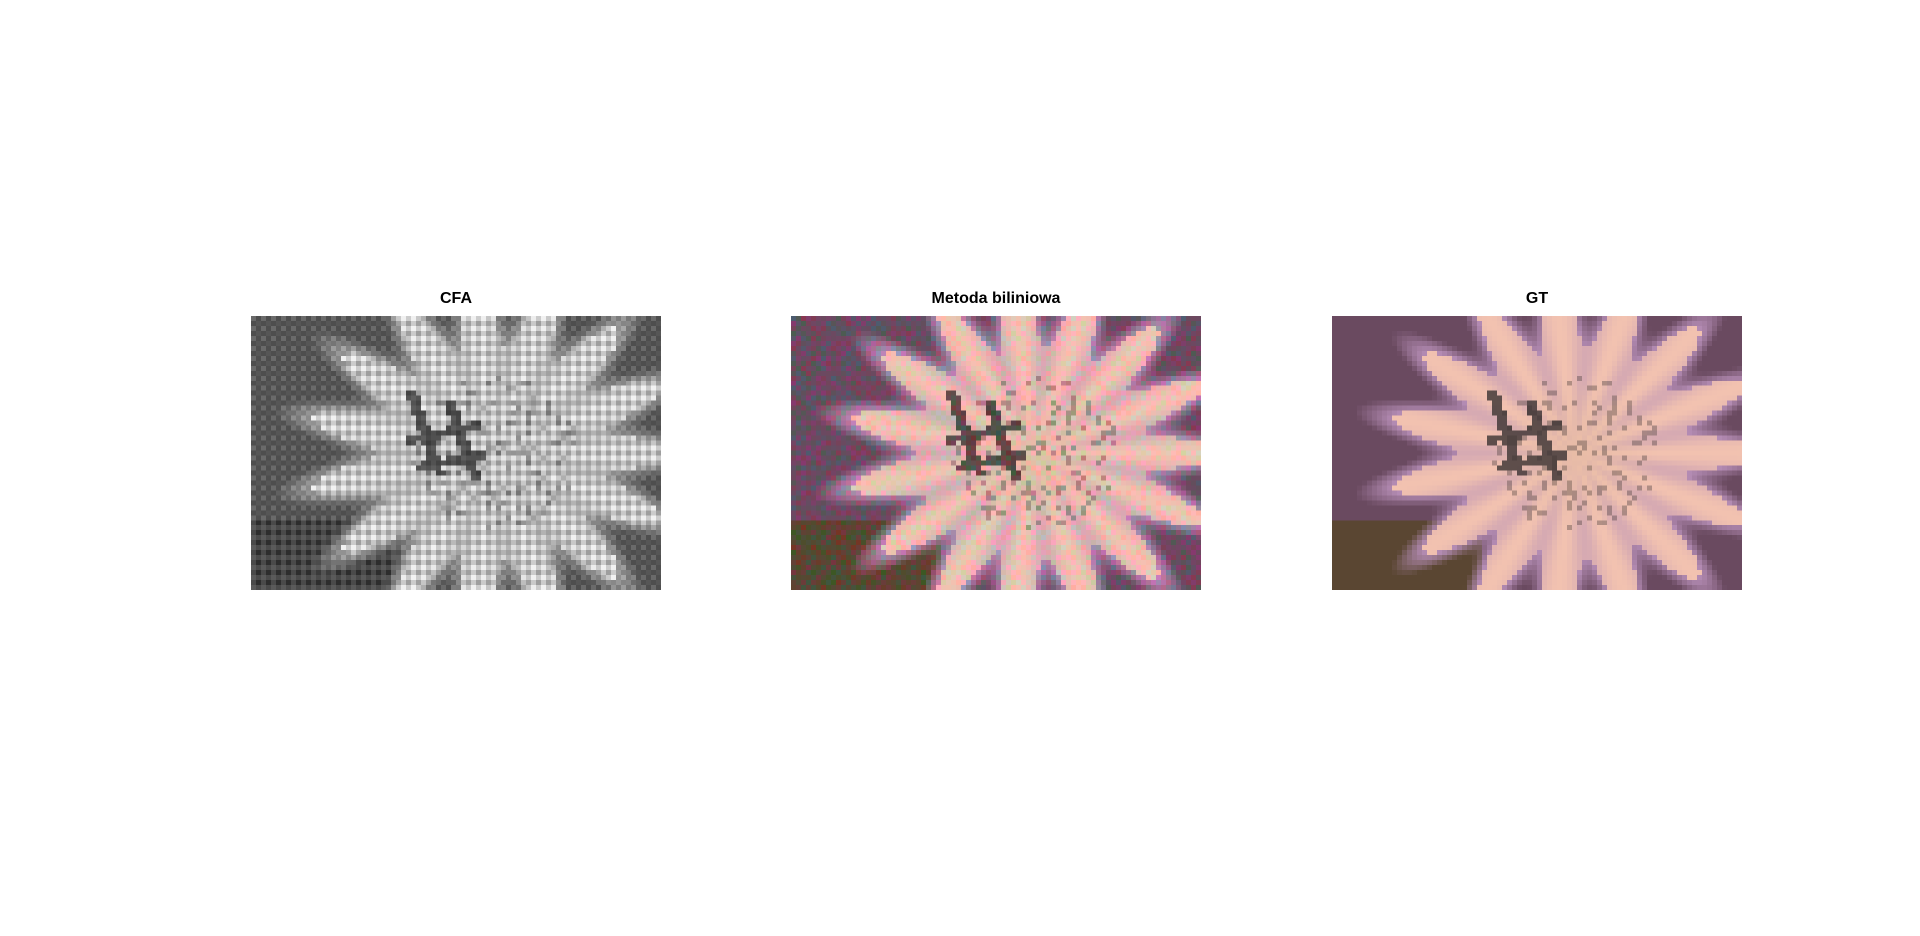 The height and width of the screenshot is (936, 1920). What do you see at coordinates (456, 298) in the screenshot?
I see `panel-title-cfa: CFA` at bounding box center [456, 298].